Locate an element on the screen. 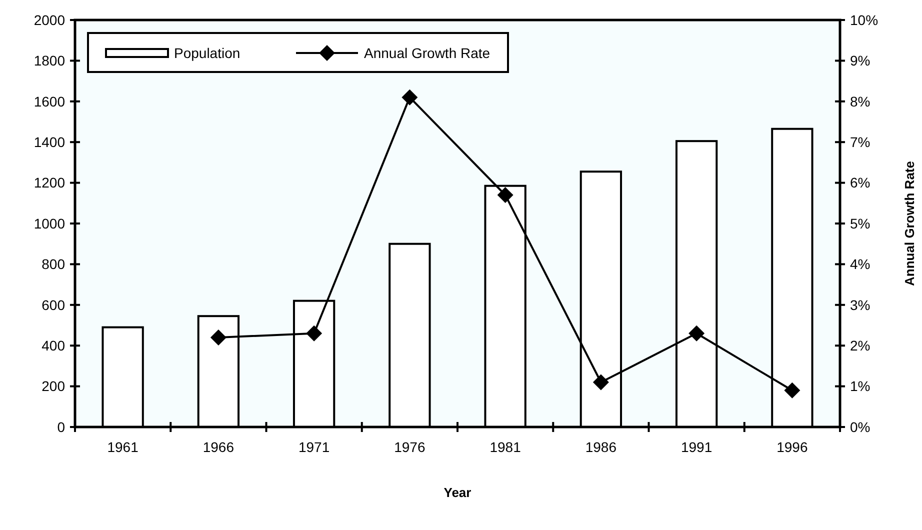 The image size is (922, 530). x-tick-label: 1996 is located at coordinates (792, 447).